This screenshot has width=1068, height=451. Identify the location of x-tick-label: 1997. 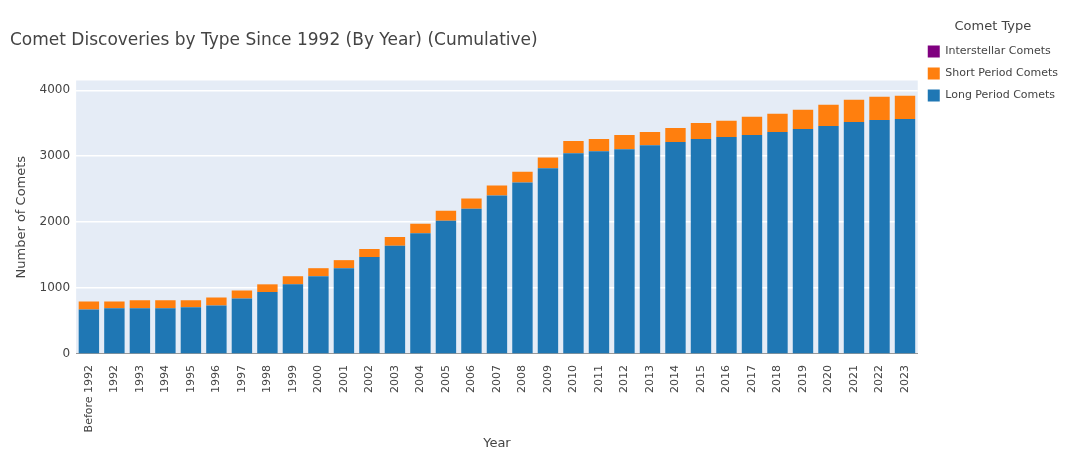
(241, 378).